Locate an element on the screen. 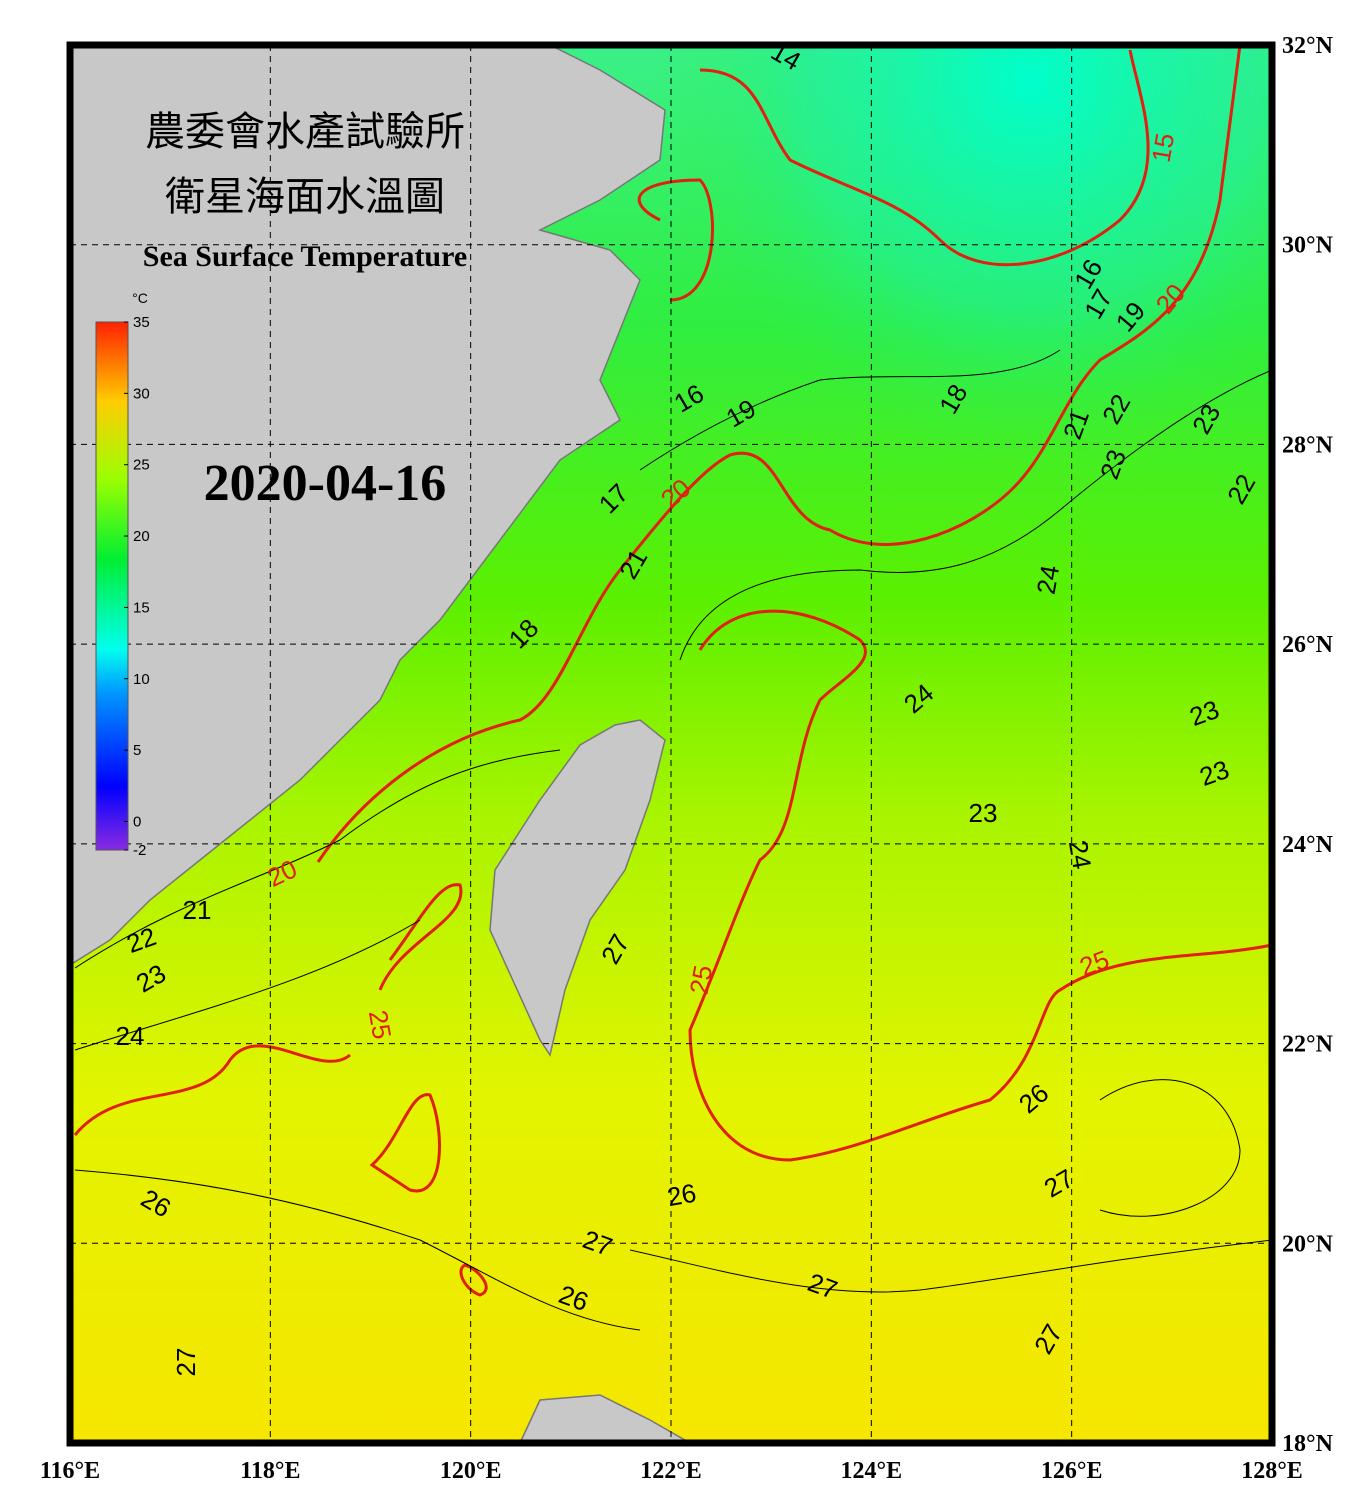  colorbar-tick-label: 30 is located at coordinates (141, 393).